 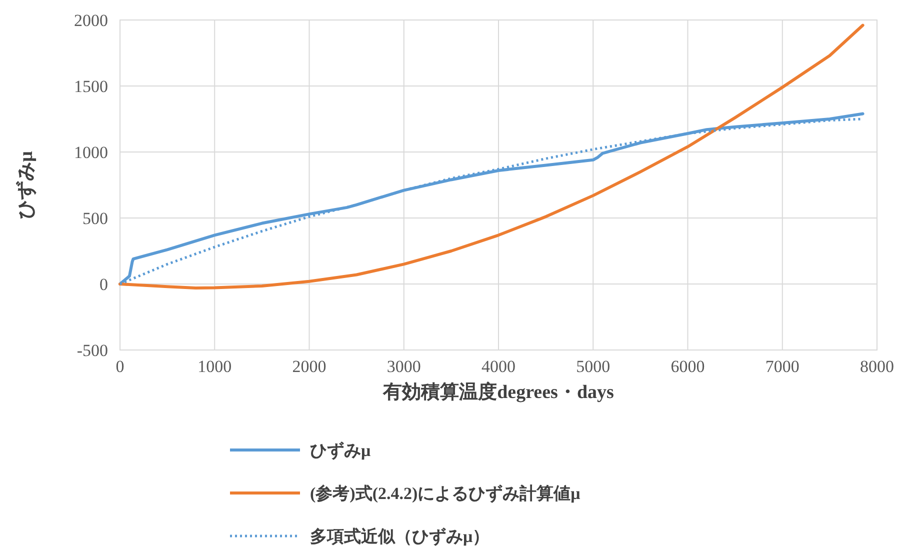 I want to click on y-tick-label: 2000, so click(x=91, y=20).